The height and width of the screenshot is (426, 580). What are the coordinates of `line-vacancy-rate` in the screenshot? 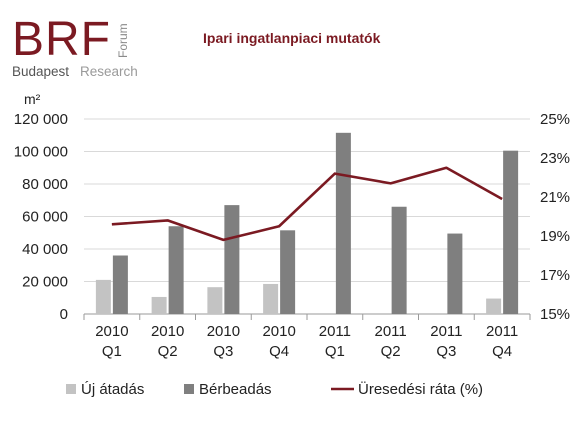 It's located at (307, 204).